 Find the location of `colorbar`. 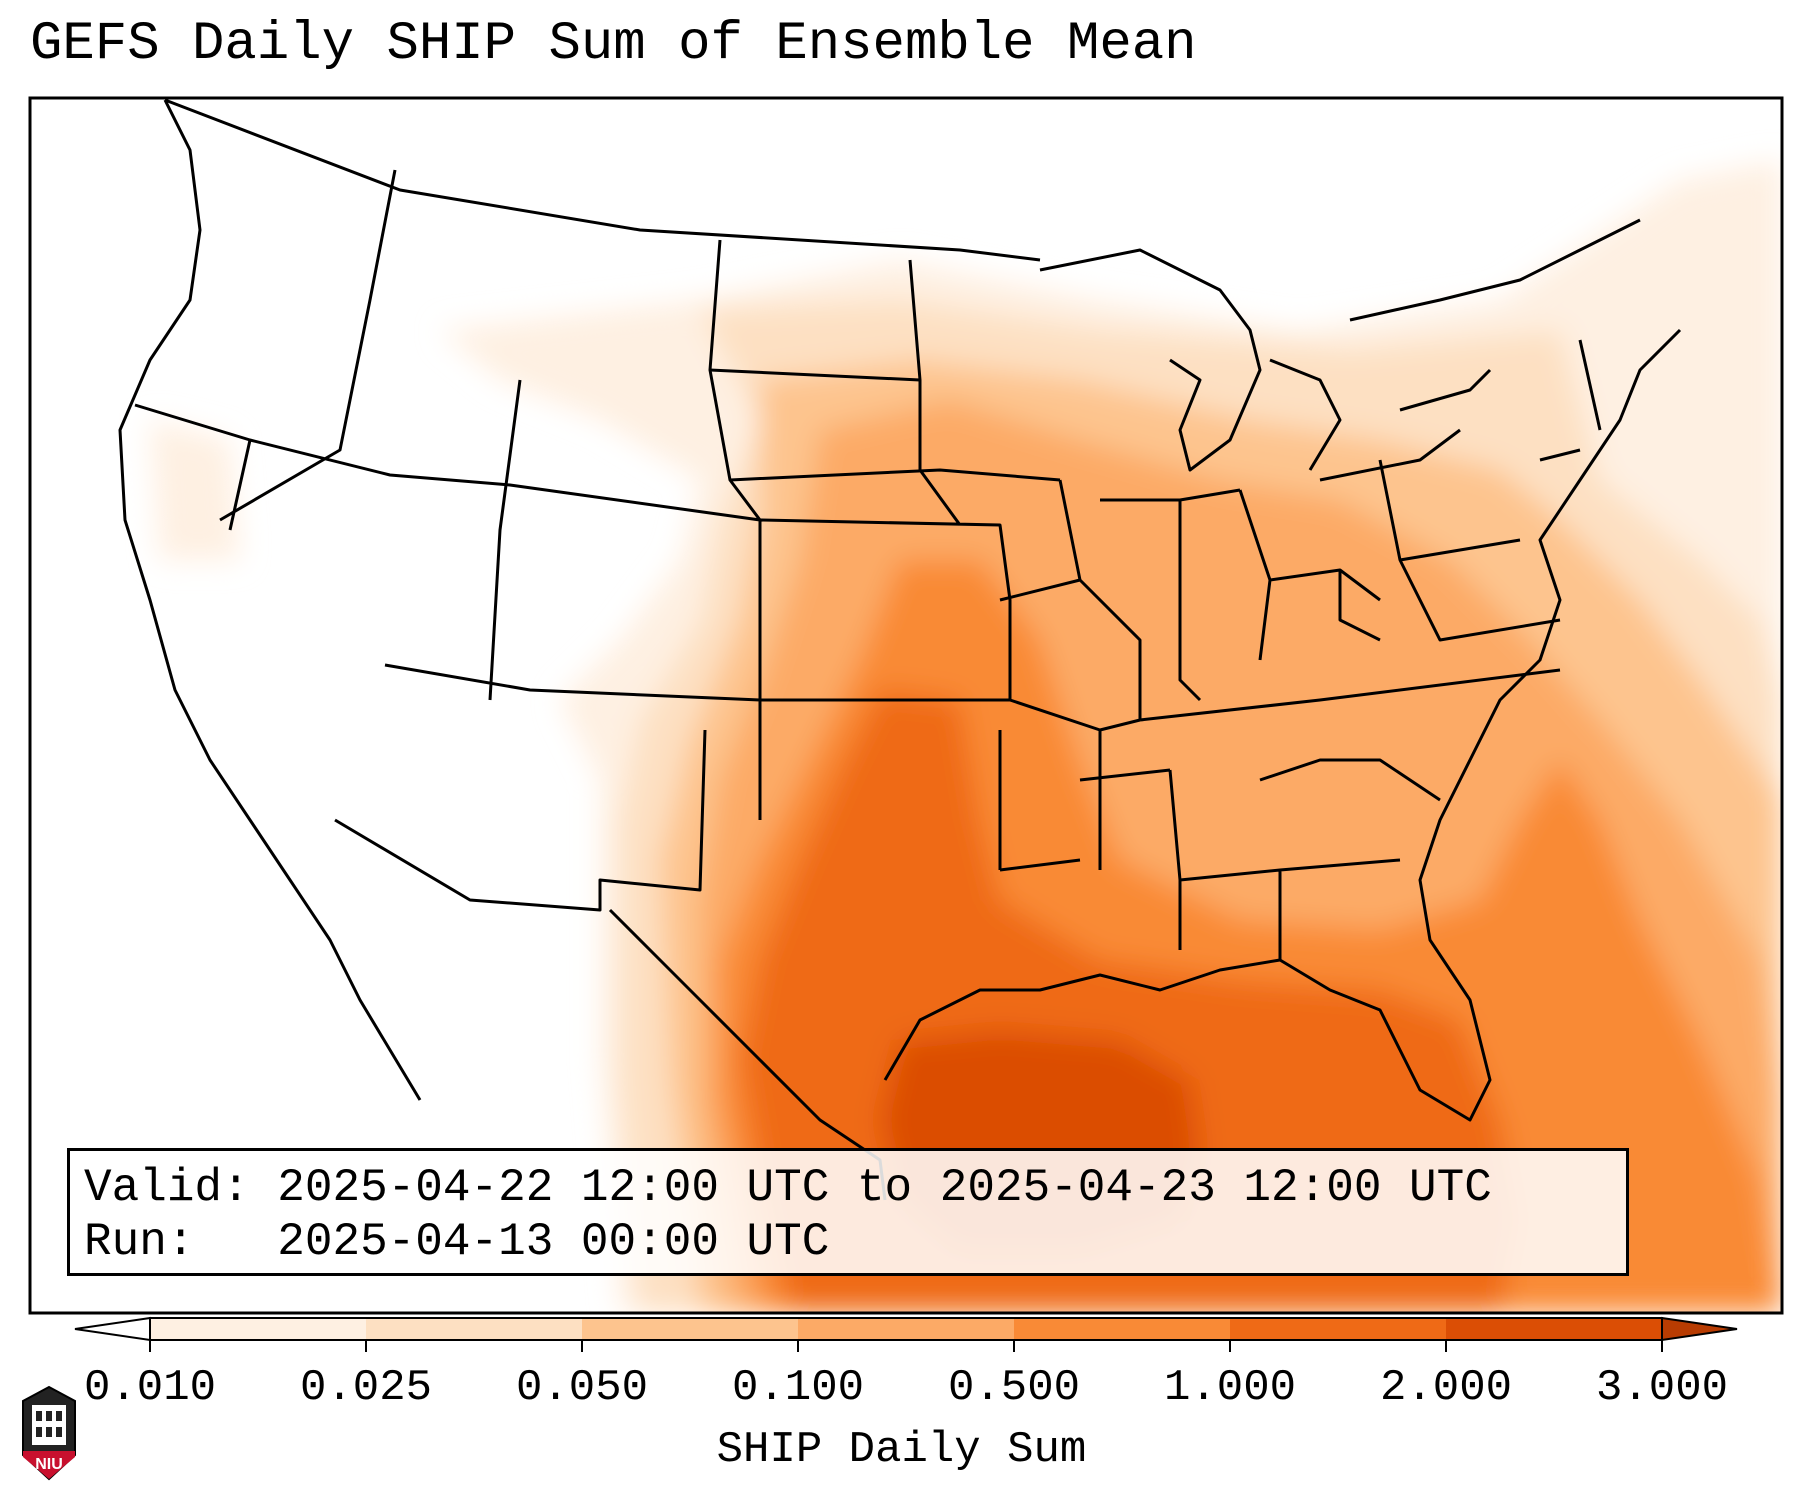

colorbar is located at coordinates (906, 1329).